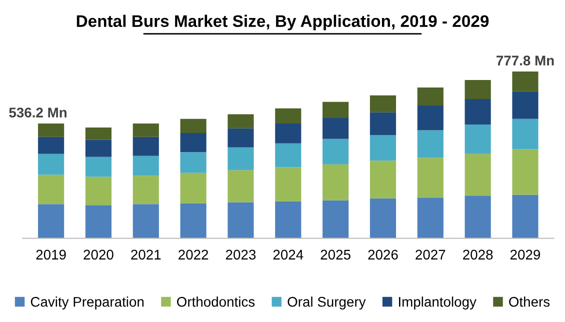  What do you see at coordinates (525, 61) in the screenshot?
I see `annotation: 777.8 Mn` at bounding box center [525, 61].